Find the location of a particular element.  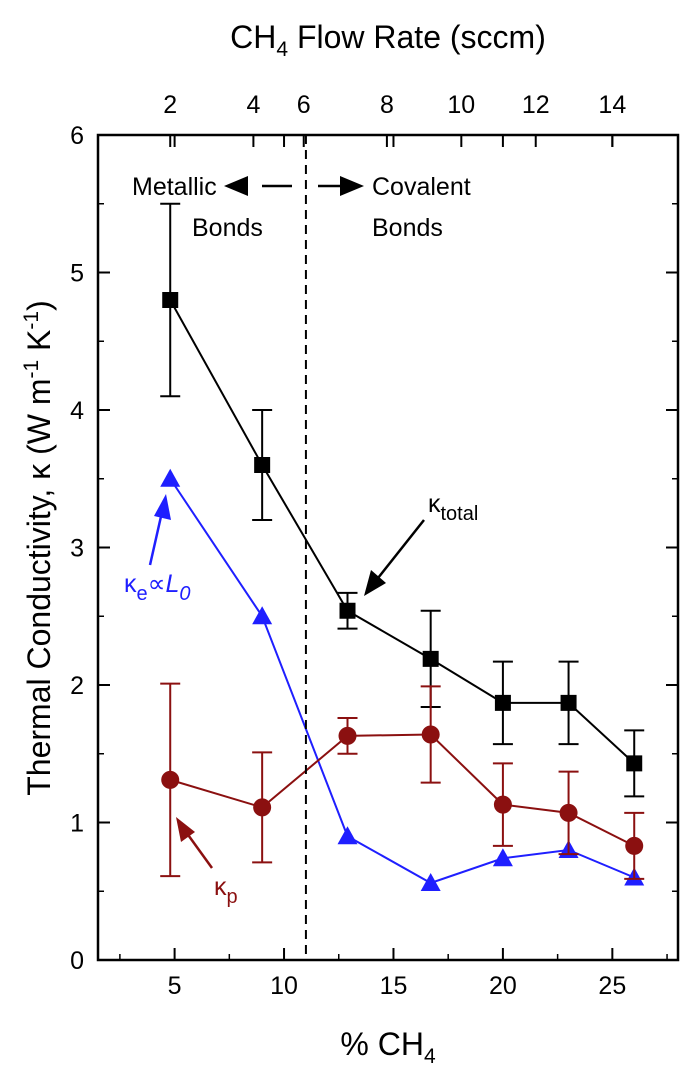

kp-sub: p is located at coordinates (232, 897).